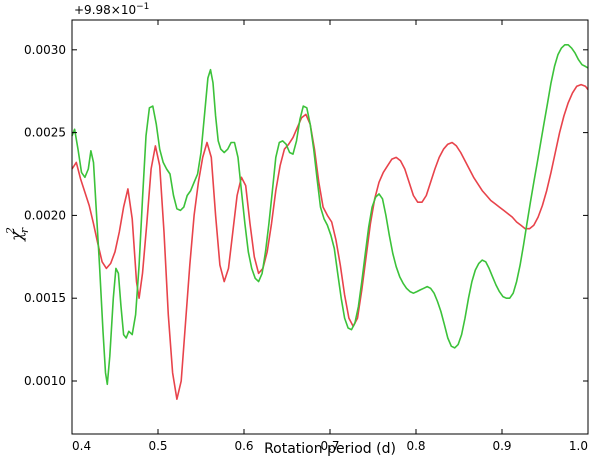  Describe the element at coordinates (578, 446) in the screenshot. I see `x-tick-label-6: 1.0` at that location.